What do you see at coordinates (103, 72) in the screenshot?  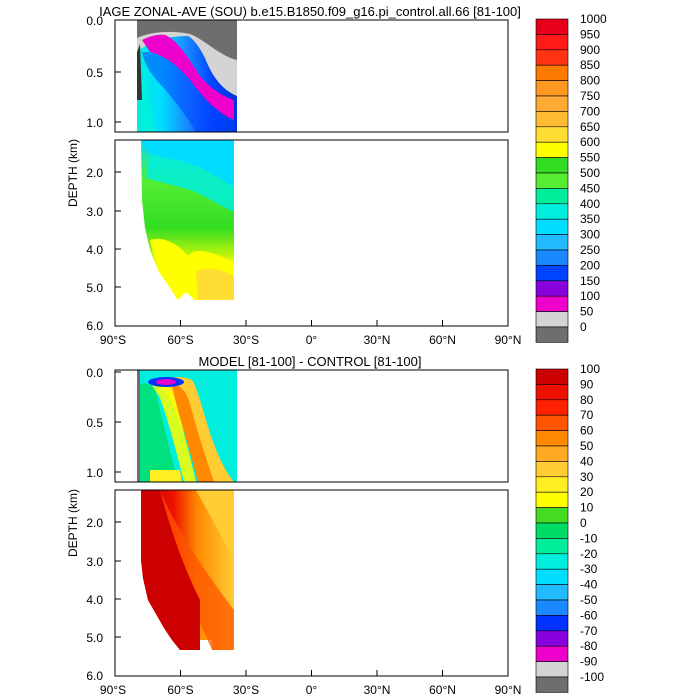 I see `top-upper-yticks: 0.0 0.5 1.0` at bounding box center [103, 72].